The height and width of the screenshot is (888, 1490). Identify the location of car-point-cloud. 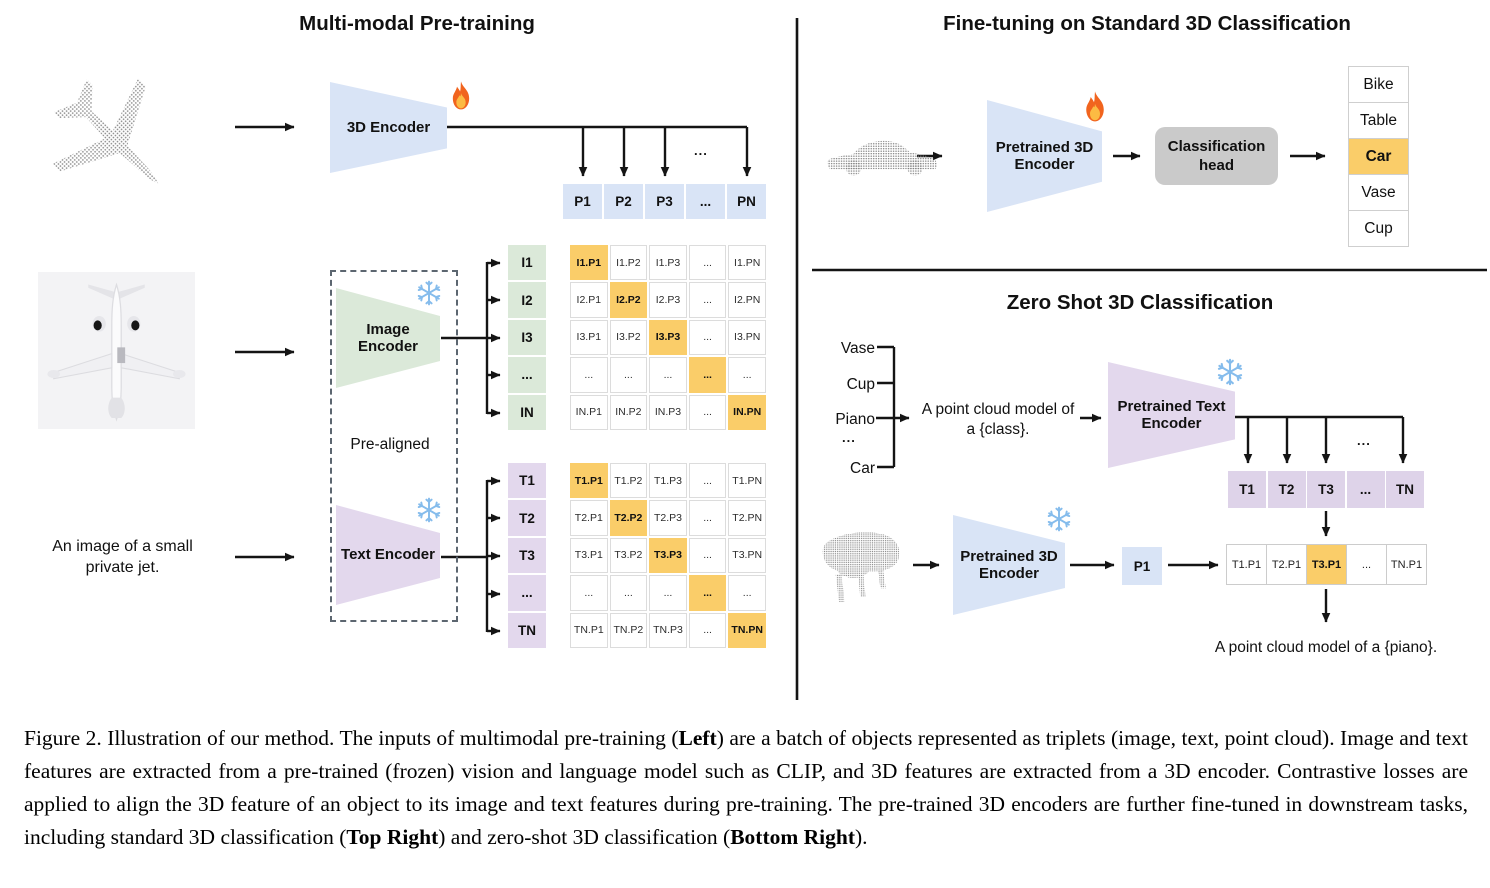
(882, 158).